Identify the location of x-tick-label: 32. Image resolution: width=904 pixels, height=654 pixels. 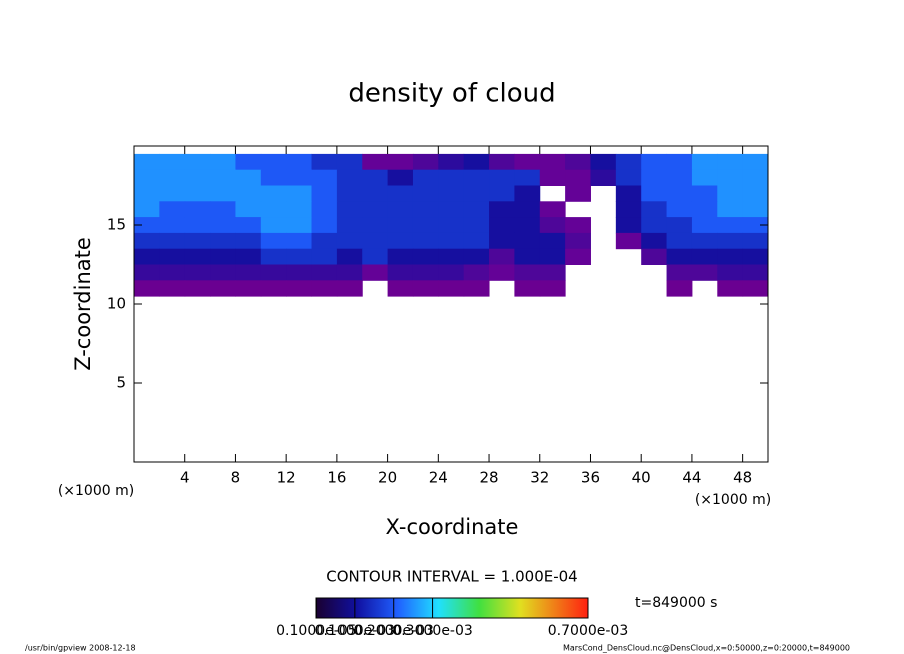
(539, 478).